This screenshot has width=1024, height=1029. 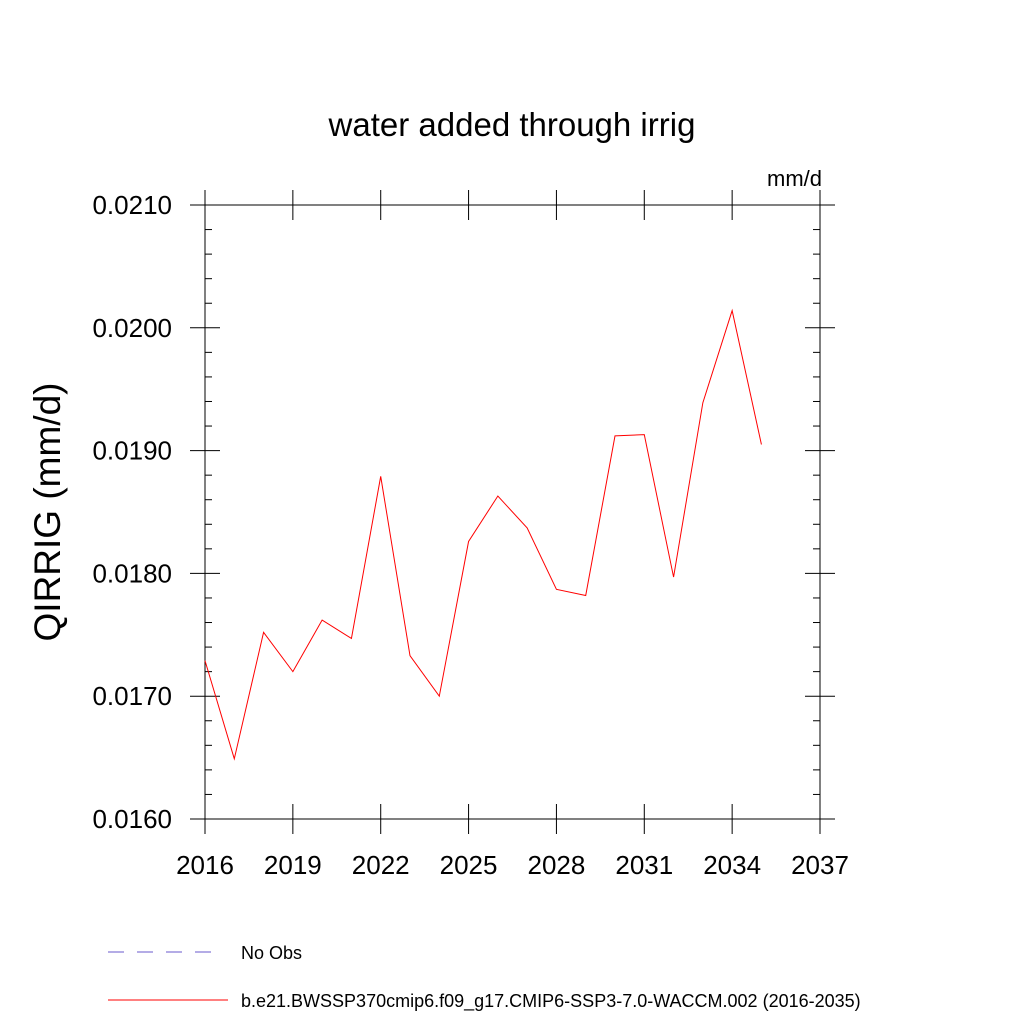 What do you see at coordinates (557, 865) in the screenshot?
I see `x-tick-label: 2028` at bounding box center [557, 865].